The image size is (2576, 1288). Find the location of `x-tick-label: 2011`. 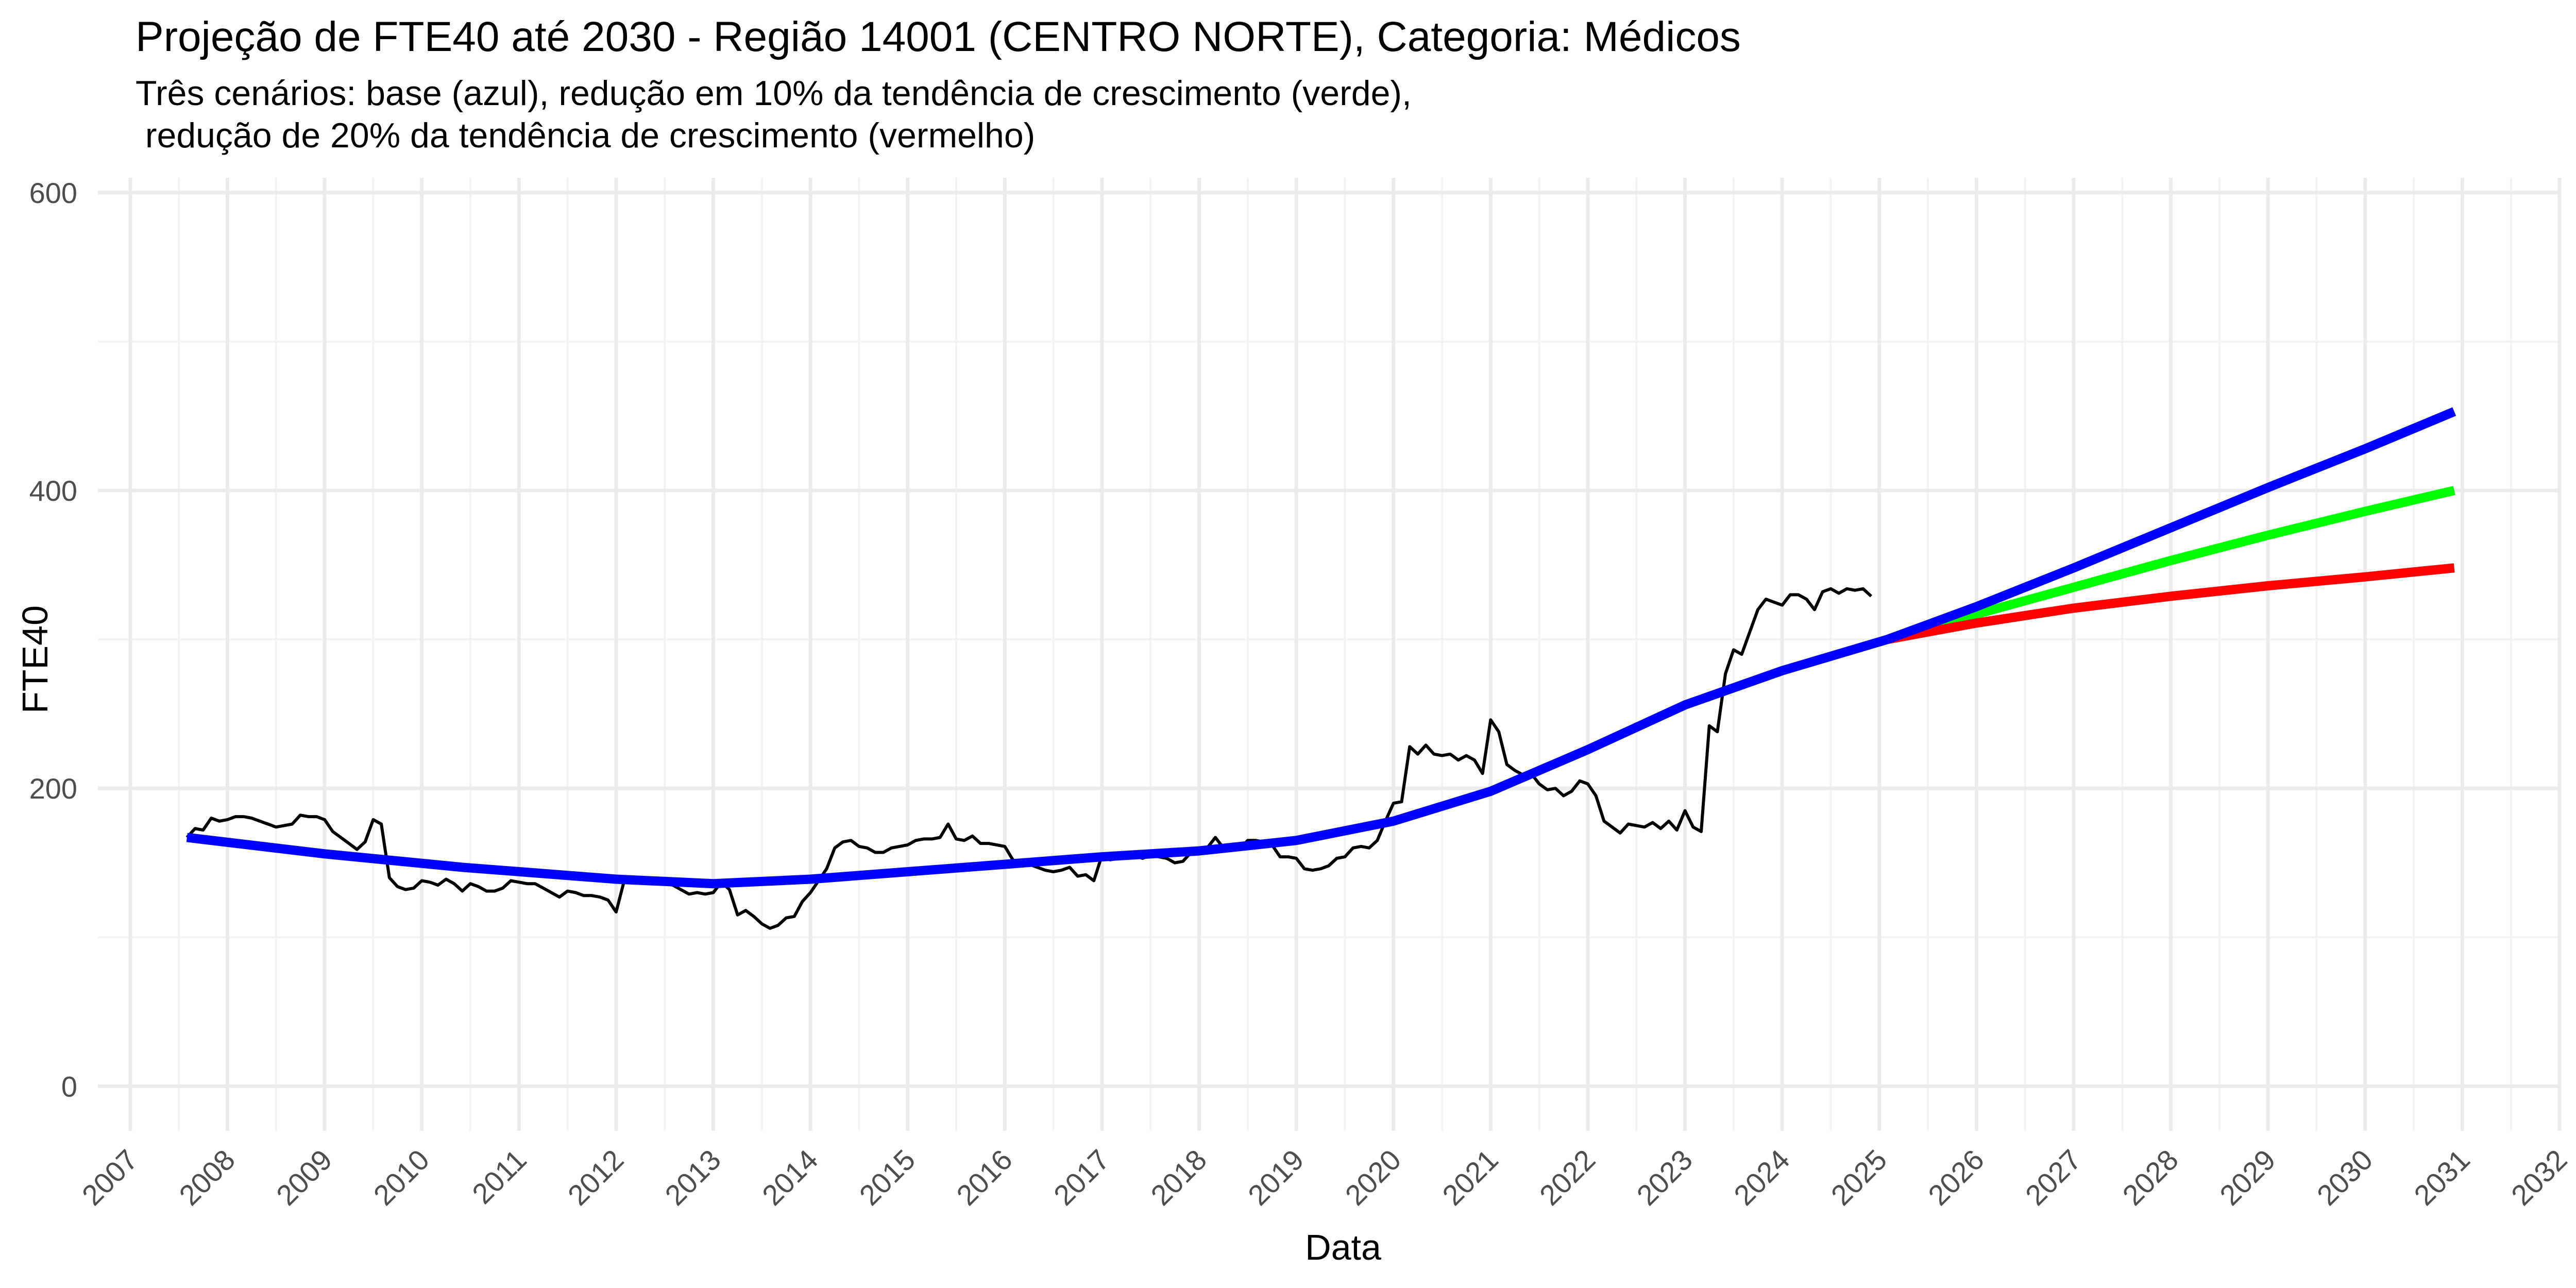

x-tick-label: 2011 is located at coordinates (499, 1176).